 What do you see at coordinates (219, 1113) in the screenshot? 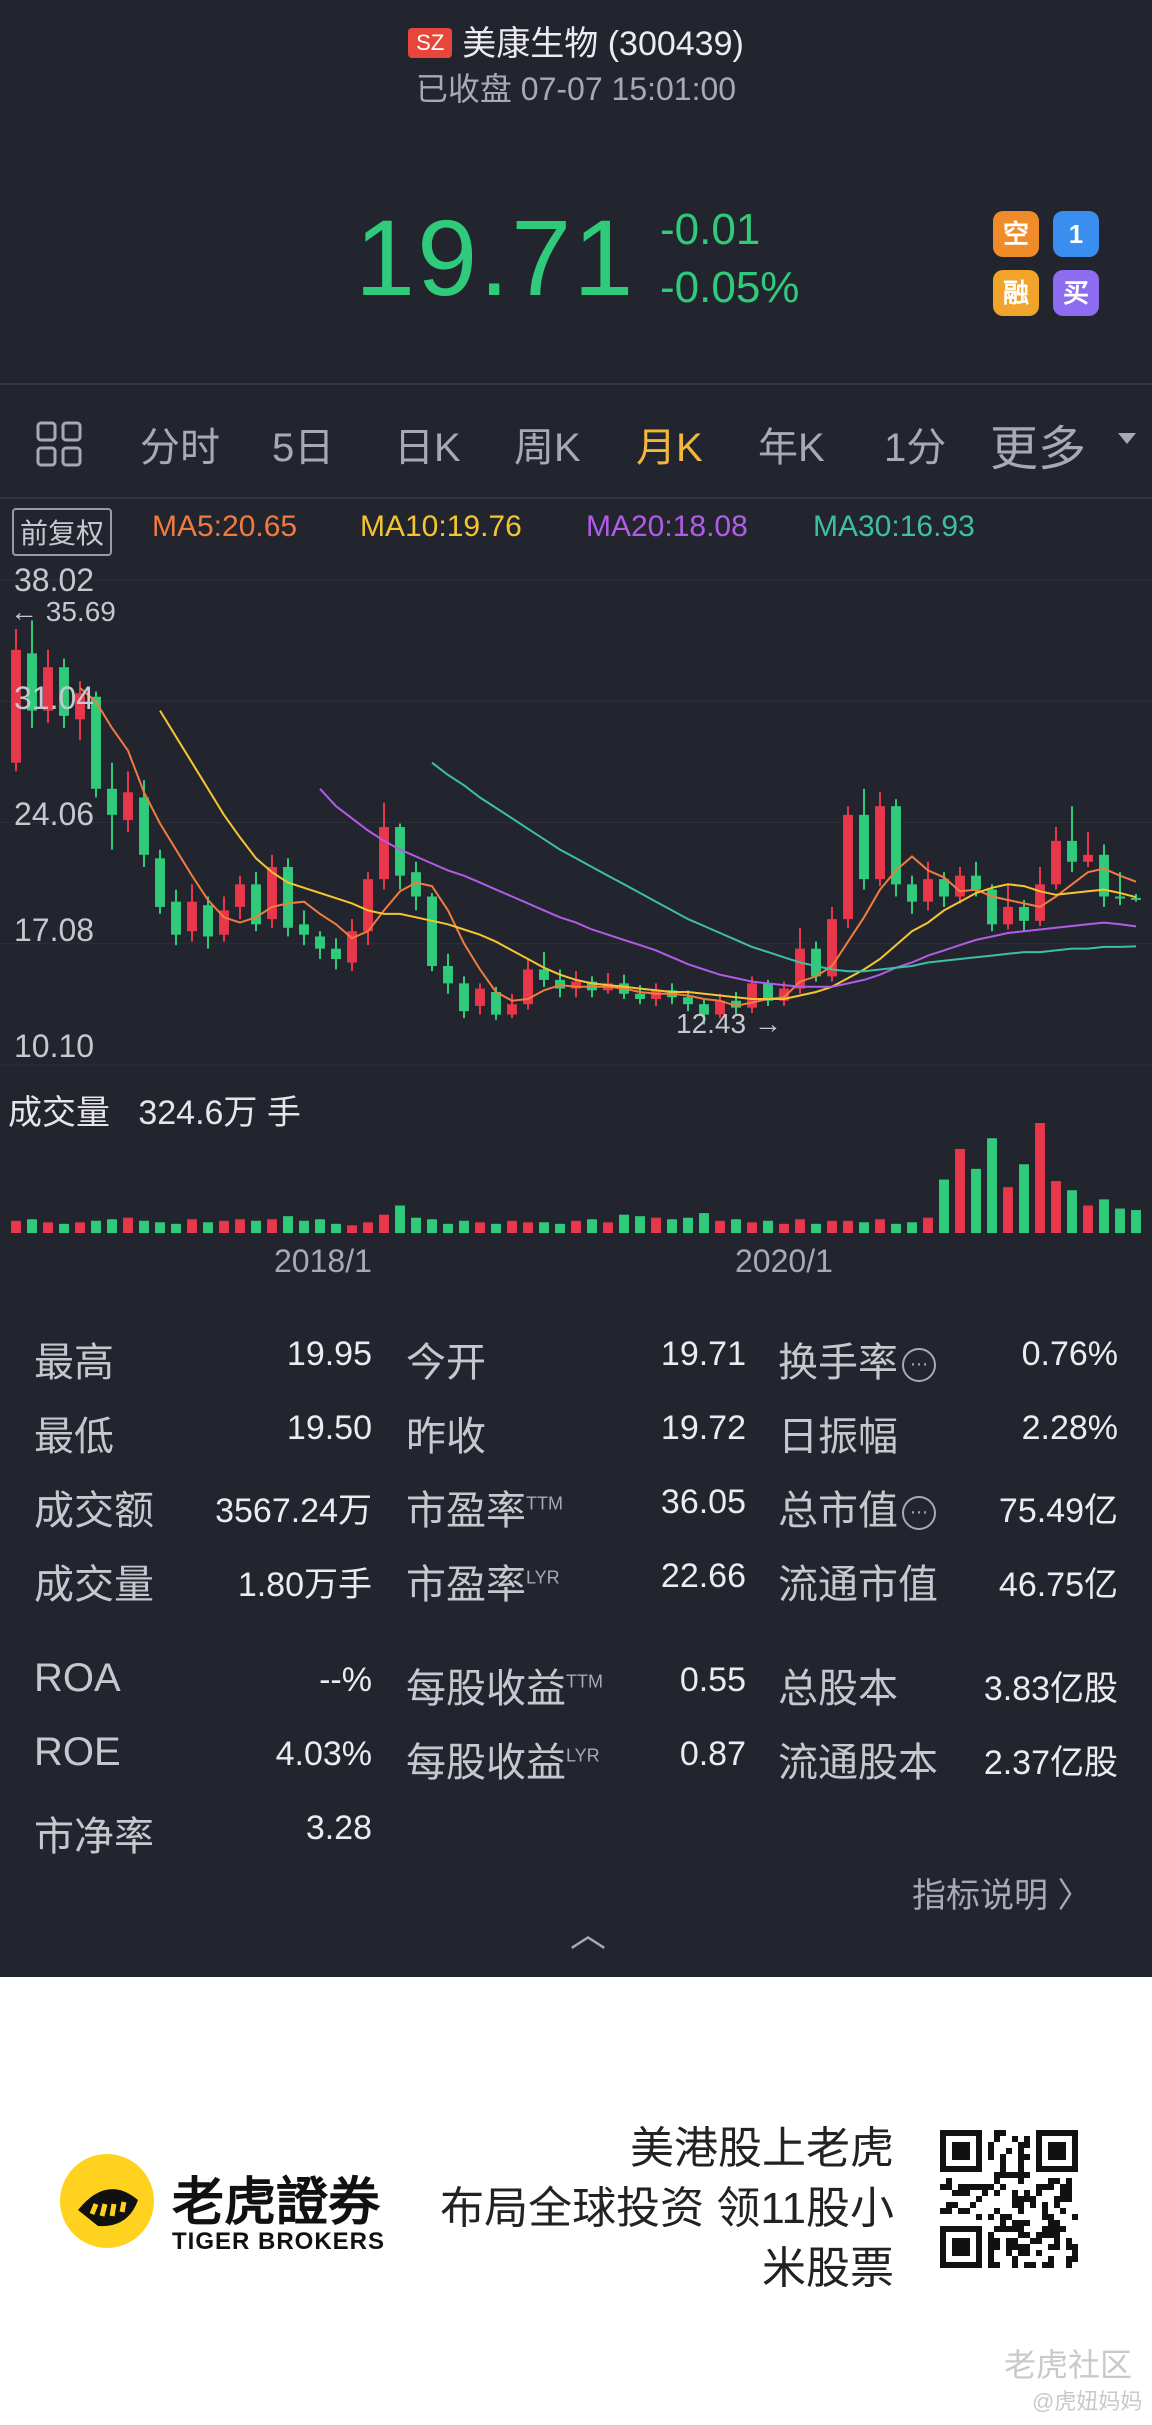
I see `volume-value: 324.6万 手` at bounding box center [219, 1113].